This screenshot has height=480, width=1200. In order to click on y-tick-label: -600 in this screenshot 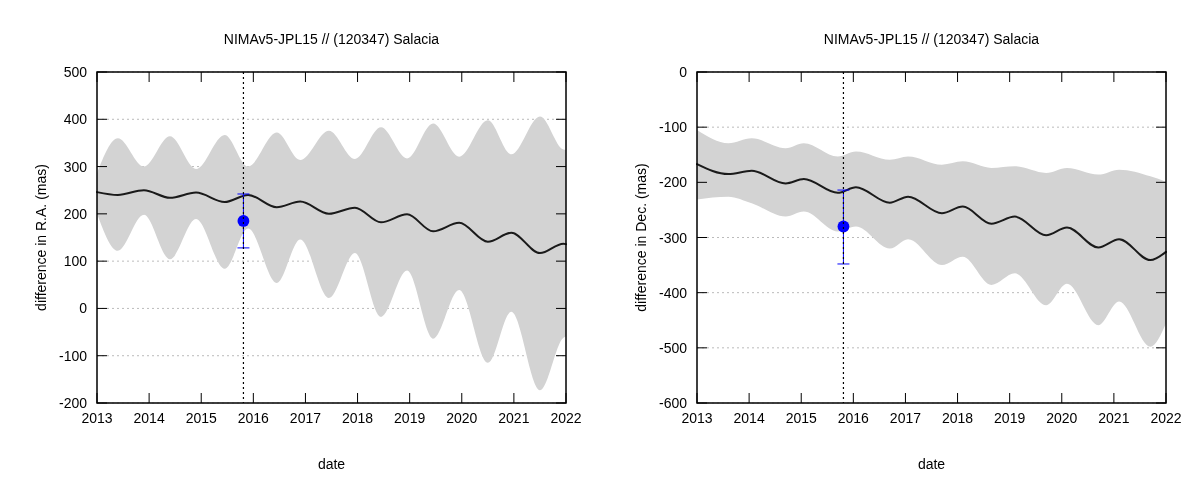, I will do `click(673, 403)`.